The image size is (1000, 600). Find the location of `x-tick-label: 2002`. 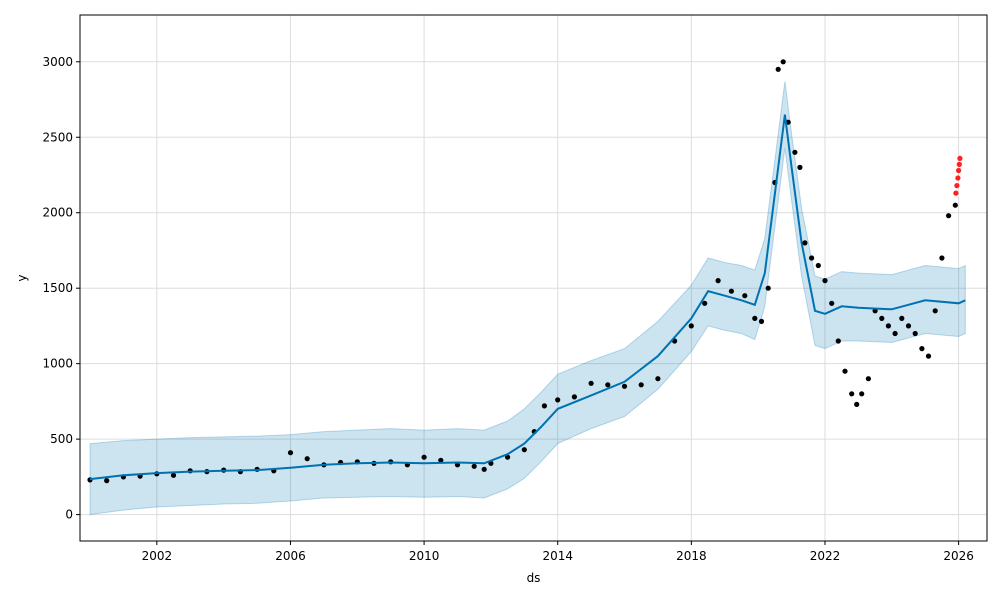

x-tick-label: 2002 is located at coordinates (157, 556).